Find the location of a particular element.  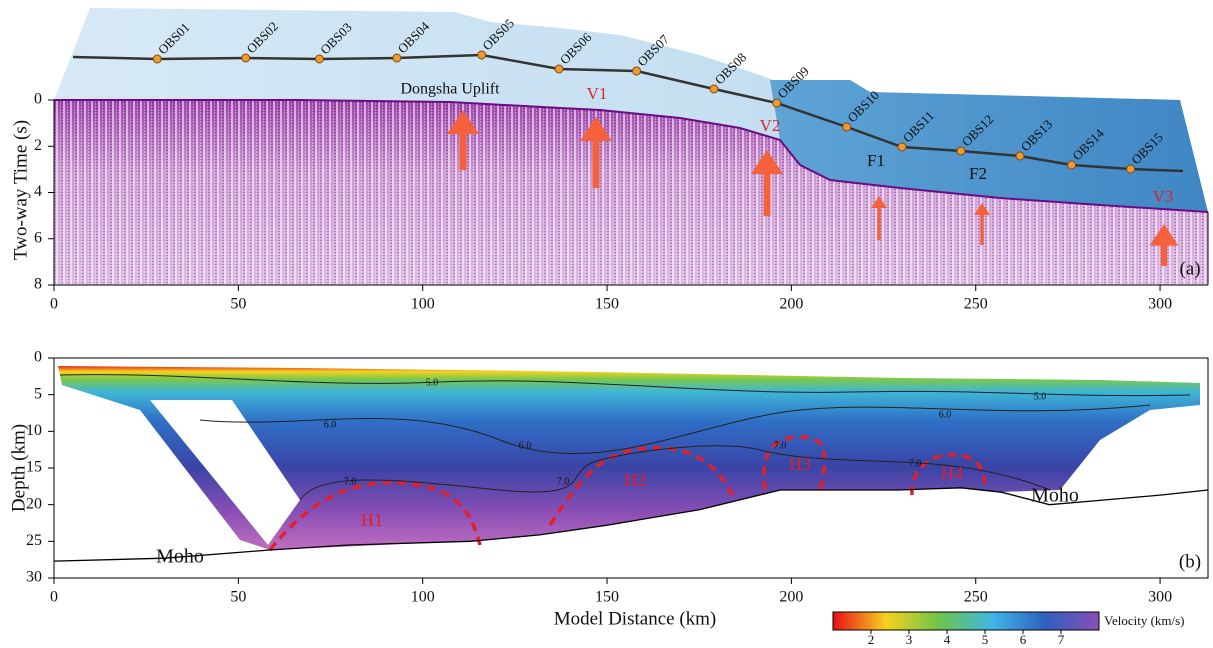

anomaly-outlines is located at coordinates (627, 493).